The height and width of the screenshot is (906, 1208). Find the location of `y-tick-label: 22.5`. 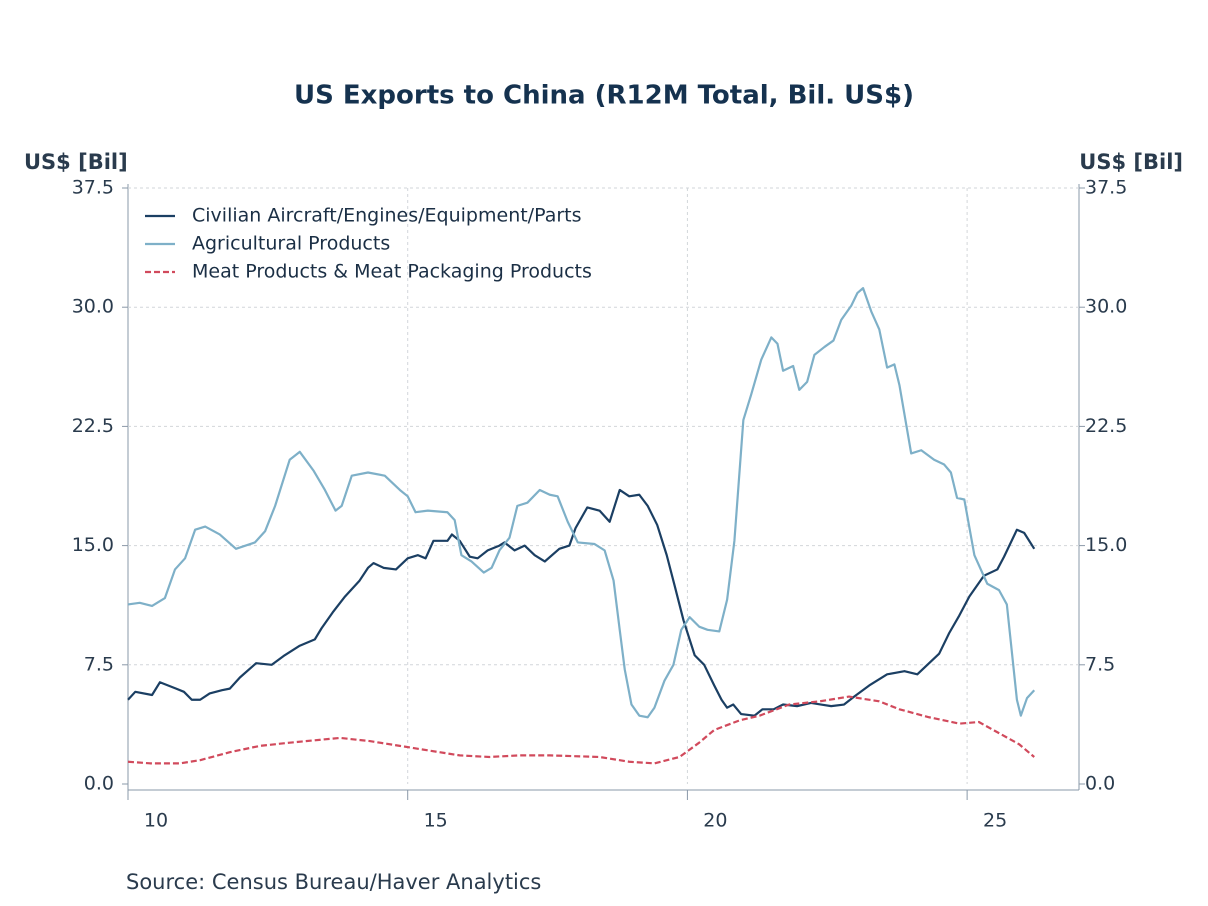

y-tick-label: 22.5 is located at coordinates (93, 426).